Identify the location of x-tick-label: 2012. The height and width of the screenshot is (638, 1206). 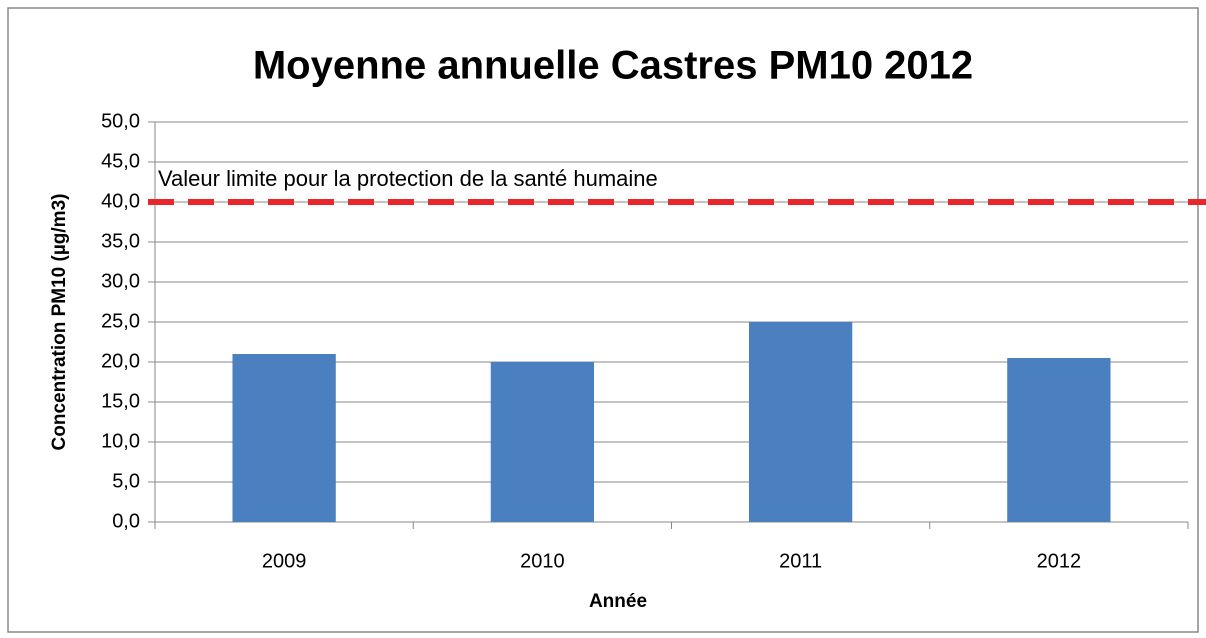
(1059, 561).